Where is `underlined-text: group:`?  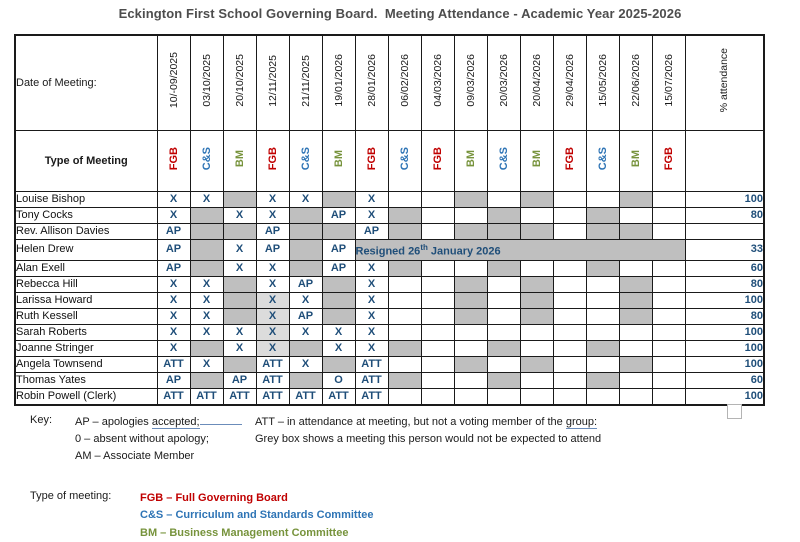
underlined-text: group: is located at coordinates (581, 422).